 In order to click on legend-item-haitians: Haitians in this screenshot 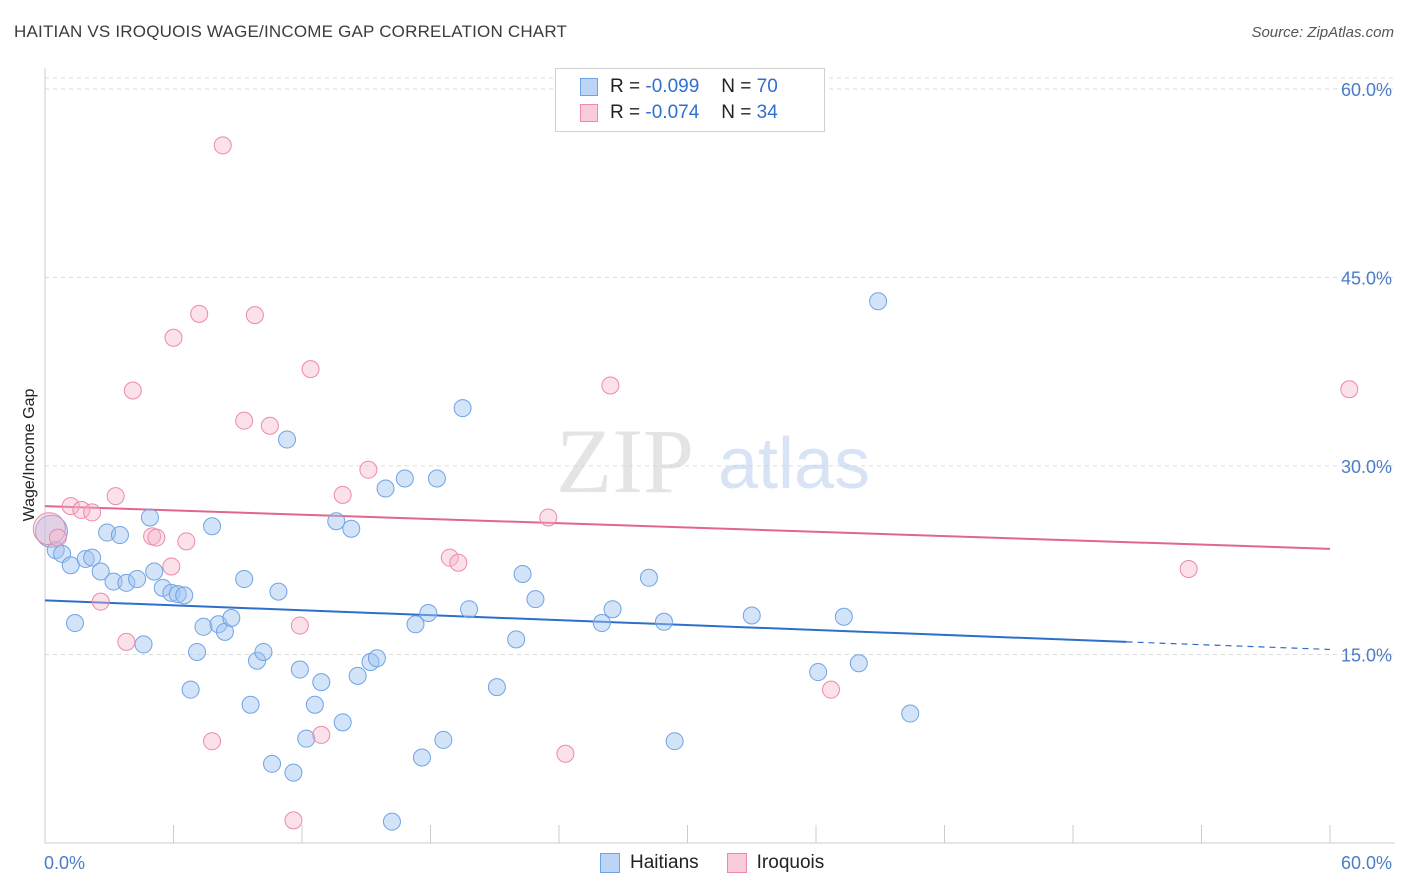, I will do `click(649, 863)`.